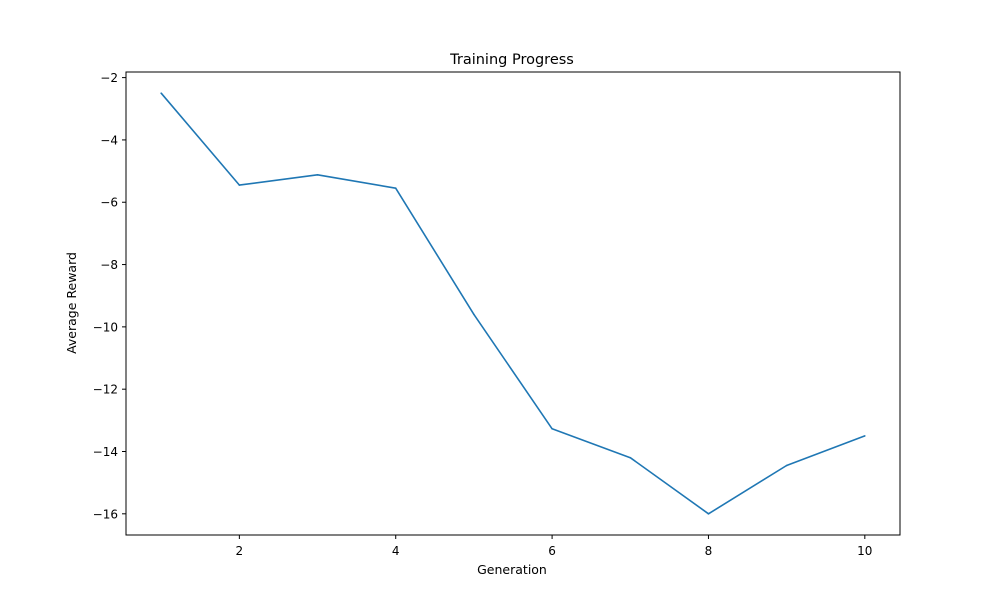 The width and height of the screenshot is (1000, 600). Describe the element at coordinates (109, 78) in the screenshot. I see `y-tick-label: −2` at that location.